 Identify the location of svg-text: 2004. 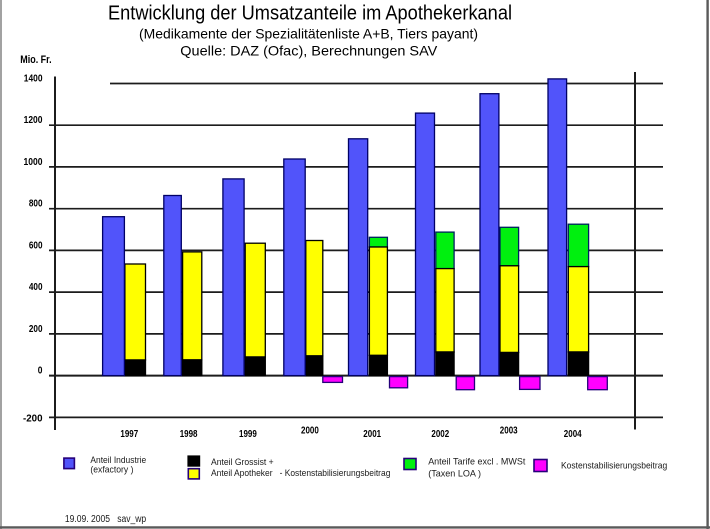
(573, 434).